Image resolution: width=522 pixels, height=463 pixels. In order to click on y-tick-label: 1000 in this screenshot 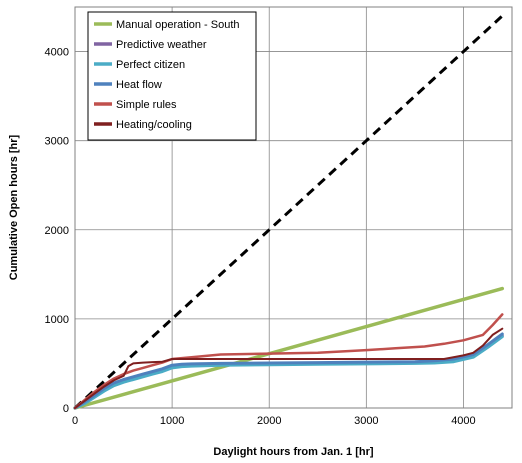, I will do `click(57, 320)`.